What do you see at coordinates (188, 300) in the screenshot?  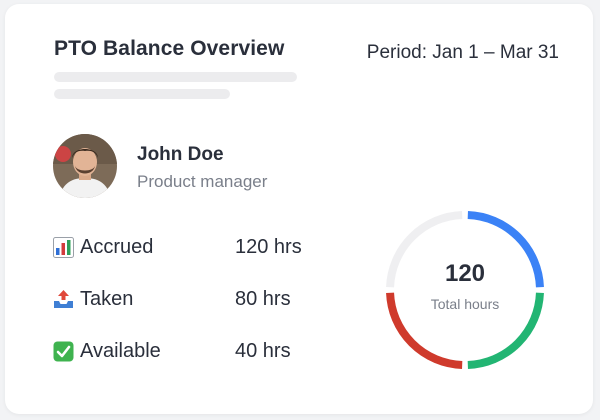 I see `stat-taken: Taken 80 hrs` at bounding box center [188, 300].